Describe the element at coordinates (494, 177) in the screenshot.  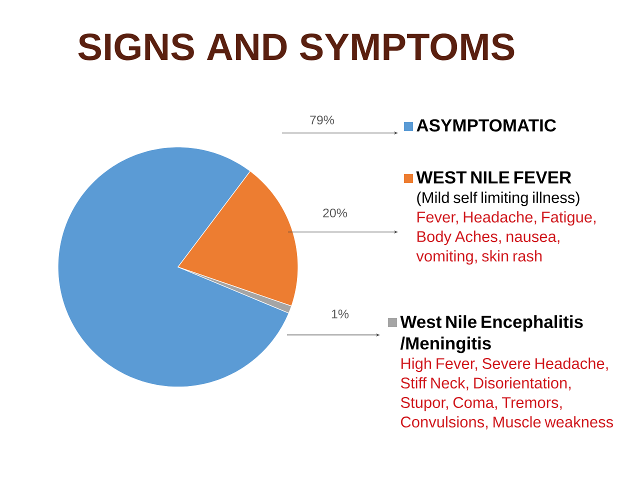
I see `legend-label: WEST NILE FEVER` at that location.